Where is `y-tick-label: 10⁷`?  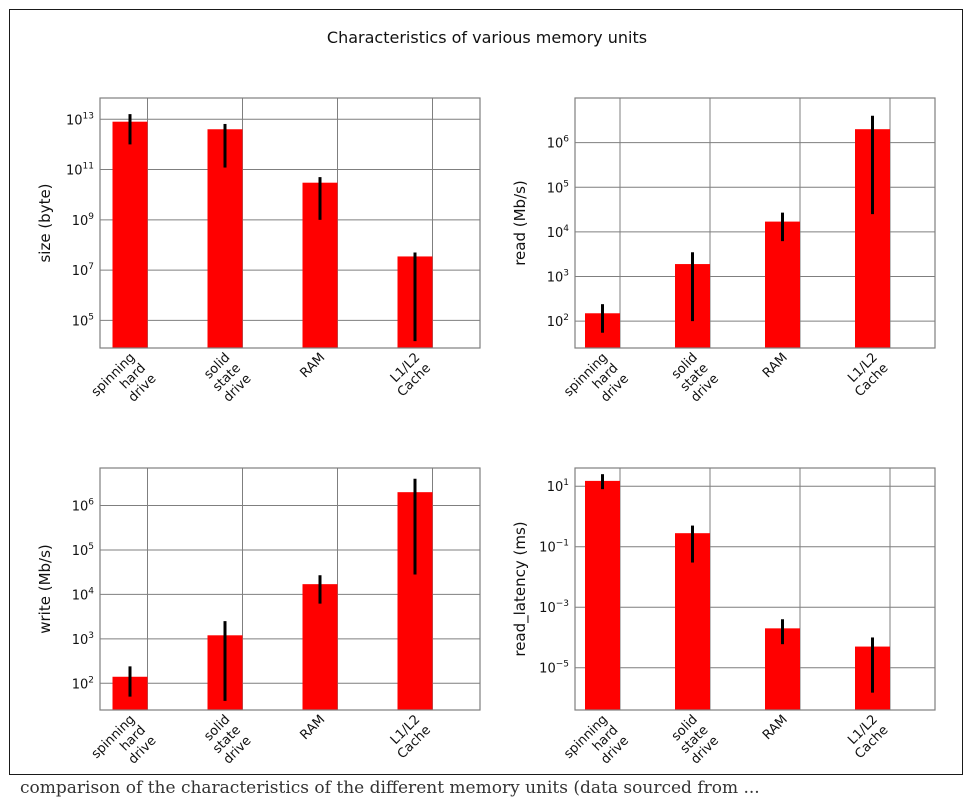
y-tick-label: 10⁷ is located at coordinates (83, 270).